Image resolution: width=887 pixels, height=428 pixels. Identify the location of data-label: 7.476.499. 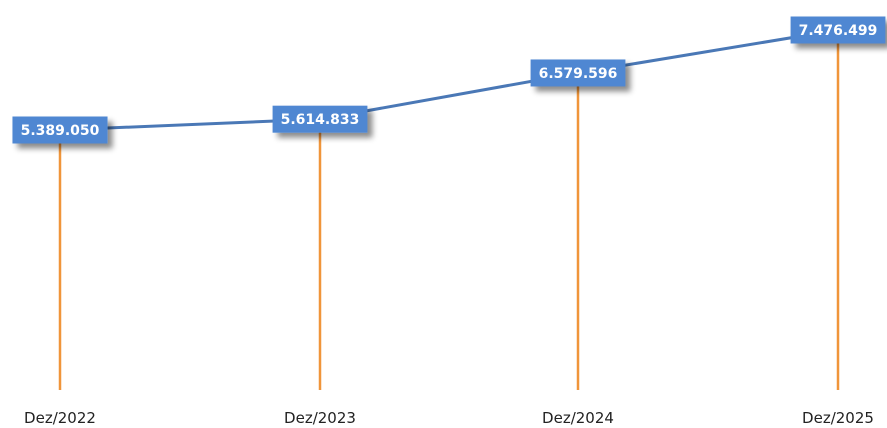
(838, 30).